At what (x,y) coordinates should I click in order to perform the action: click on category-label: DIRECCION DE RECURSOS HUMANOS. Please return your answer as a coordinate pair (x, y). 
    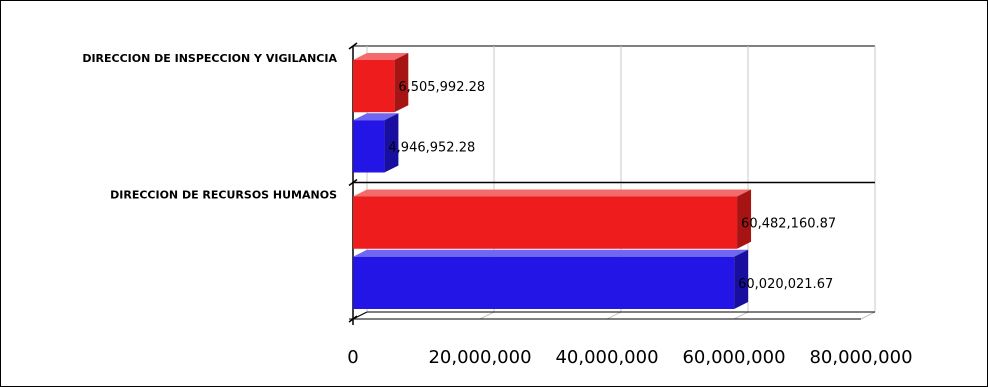
    Looking at the image, I should click on (223, 195).